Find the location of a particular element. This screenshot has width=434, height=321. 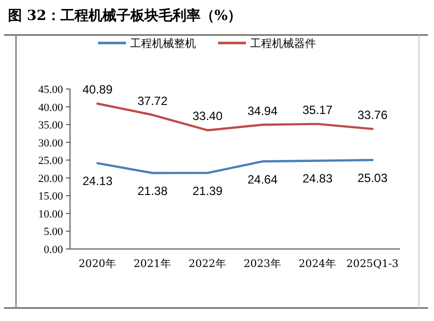

data-label: 24.13 is located at coordinates (97, 181).